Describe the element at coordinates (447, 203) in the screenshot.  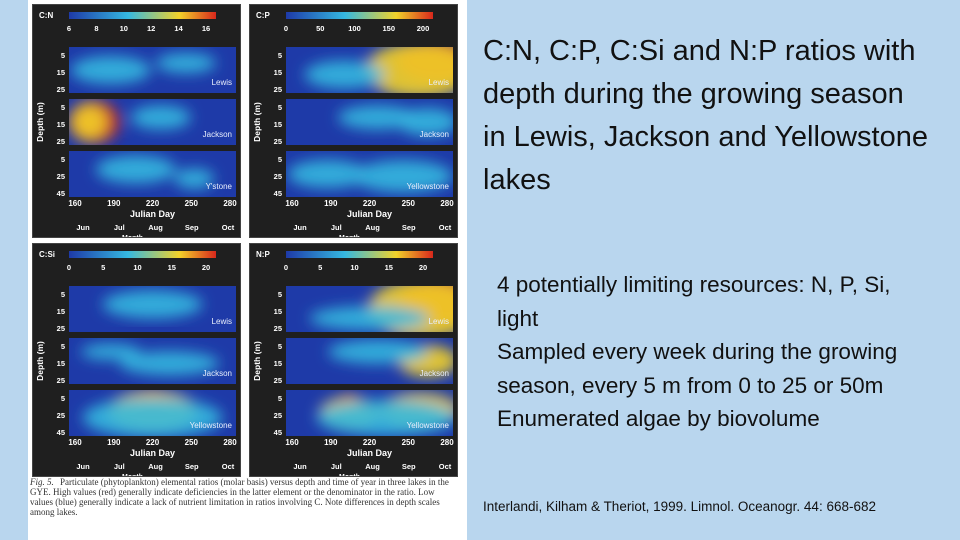
I see `x-tick-label: 280` at that location.